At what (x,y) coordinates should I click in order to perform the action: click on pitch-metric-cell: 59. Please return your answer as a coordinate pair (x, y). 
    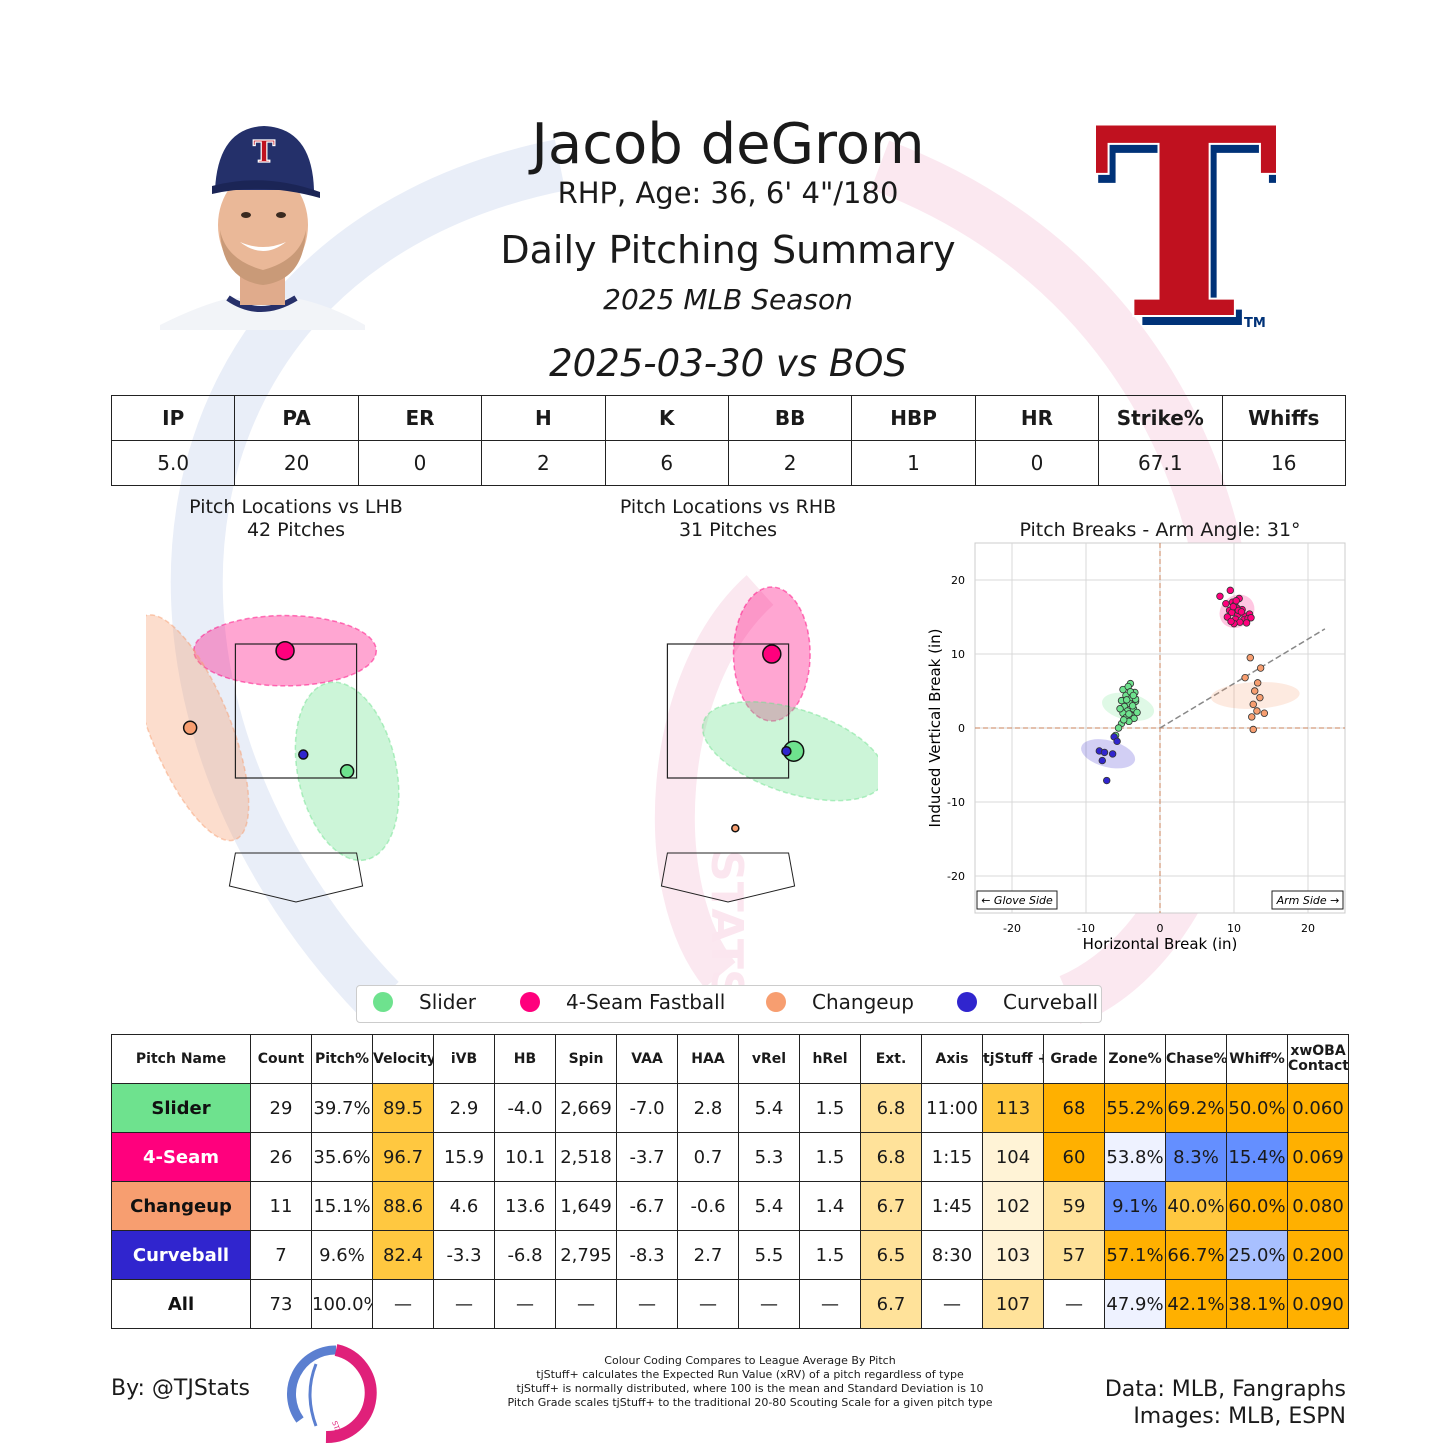
    Looking at the image, I should click on (1074, 1206).